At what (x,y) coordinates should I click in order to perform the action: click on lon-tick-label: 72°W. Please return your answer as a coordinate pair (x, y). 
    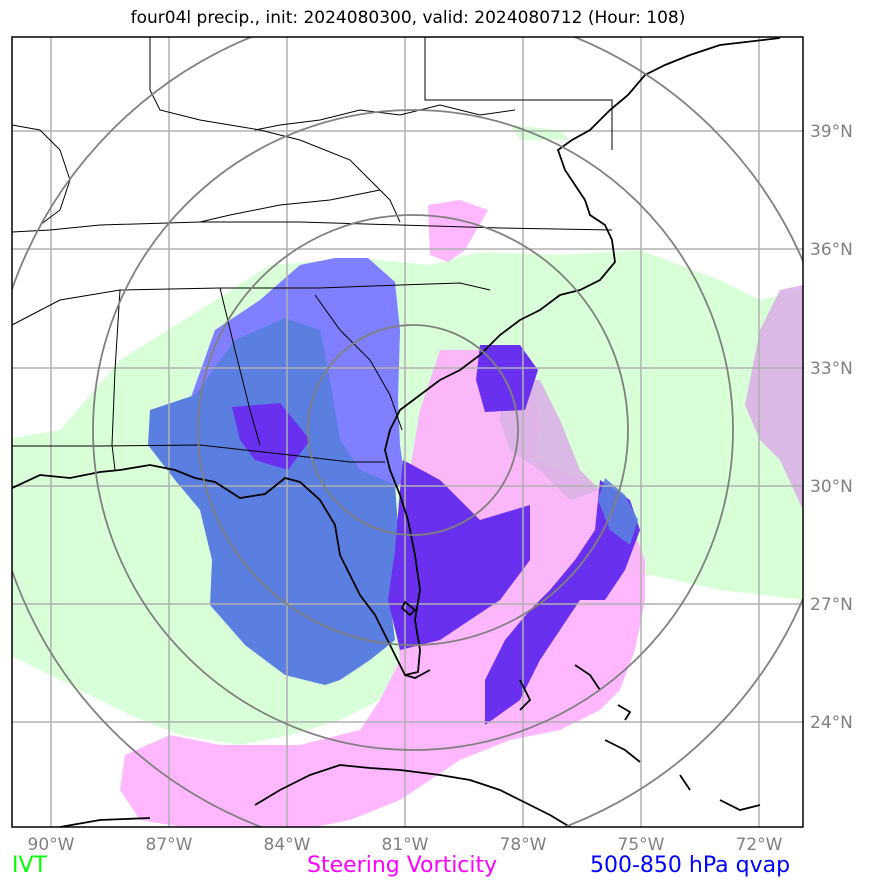
    Looking at the image, I should click on (759, 845).